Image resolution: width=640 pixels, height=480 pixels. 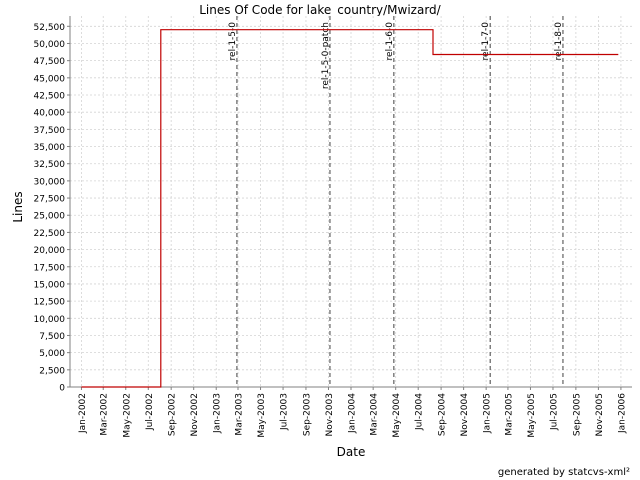 I want to click on x-tick-label: Sep-2002, so click(x=173, y=414).